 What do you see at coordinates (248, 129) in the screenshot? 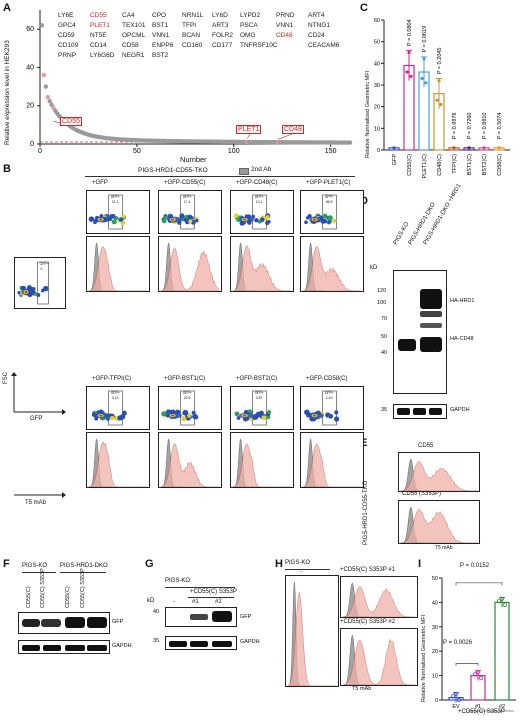
I see `callout-plet1: PLET1` at bounding box center [248, 129].